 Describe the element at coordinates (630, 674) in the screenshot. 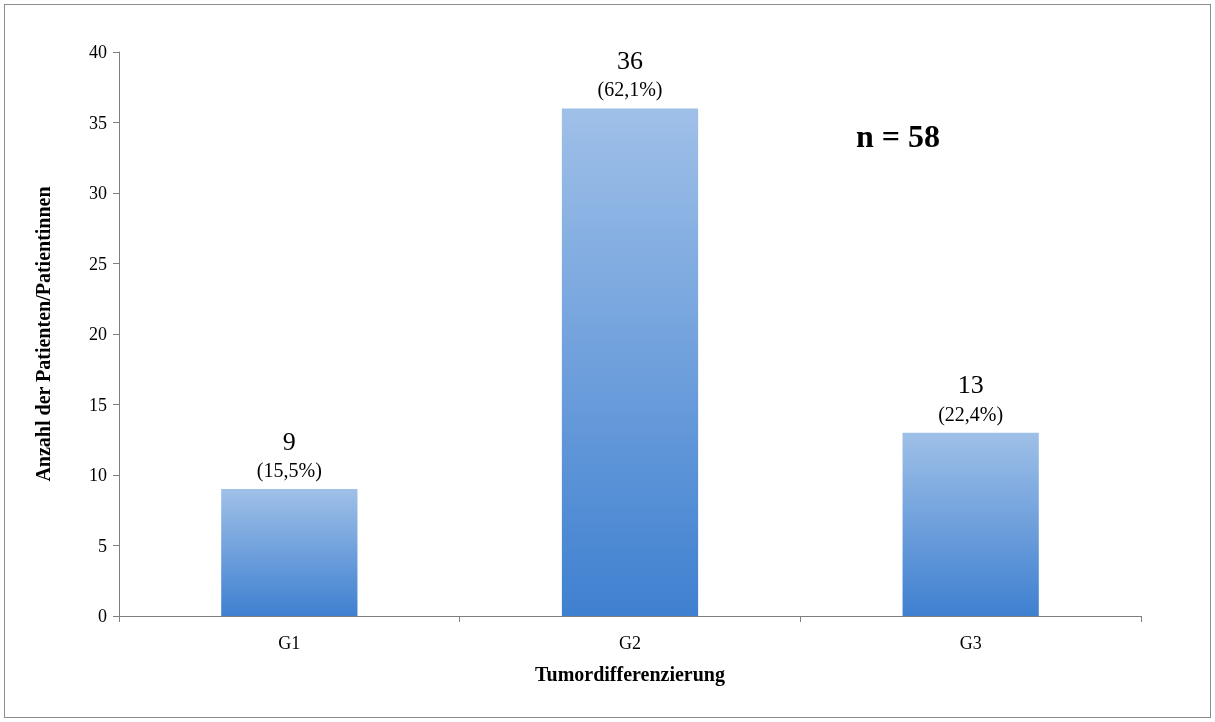

I see `x-axis-title: Tumordifferenzierung` at that location.